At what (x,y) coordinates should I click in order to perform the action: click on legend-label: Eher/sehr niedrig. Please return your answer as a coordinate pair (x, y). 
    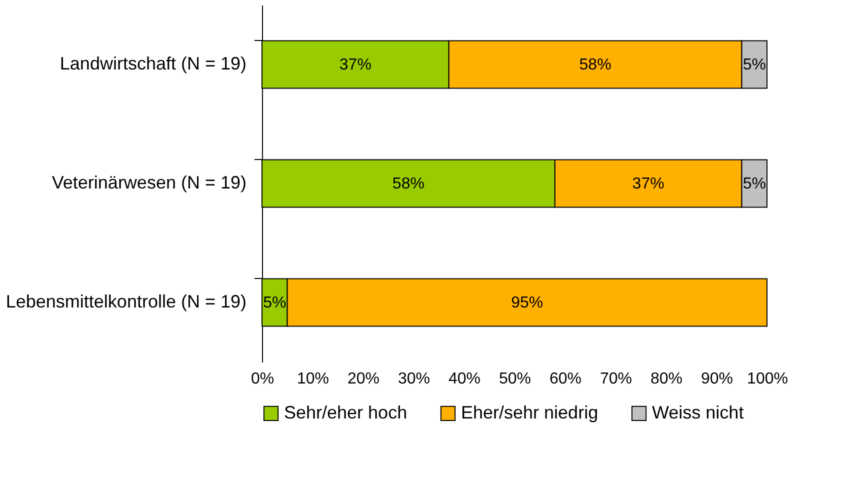
    Looking at the image, I should click on (529, 412).